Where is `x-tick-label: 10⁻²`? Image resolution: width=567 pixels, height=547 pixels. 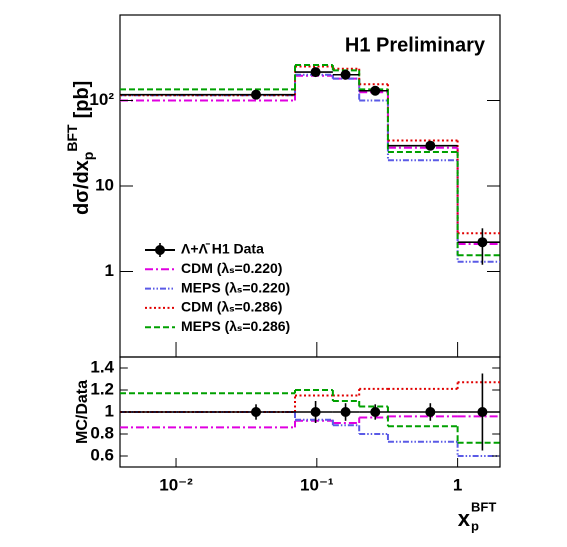
x-tick-label: 10⁻² is located at coordinates (176, 484).